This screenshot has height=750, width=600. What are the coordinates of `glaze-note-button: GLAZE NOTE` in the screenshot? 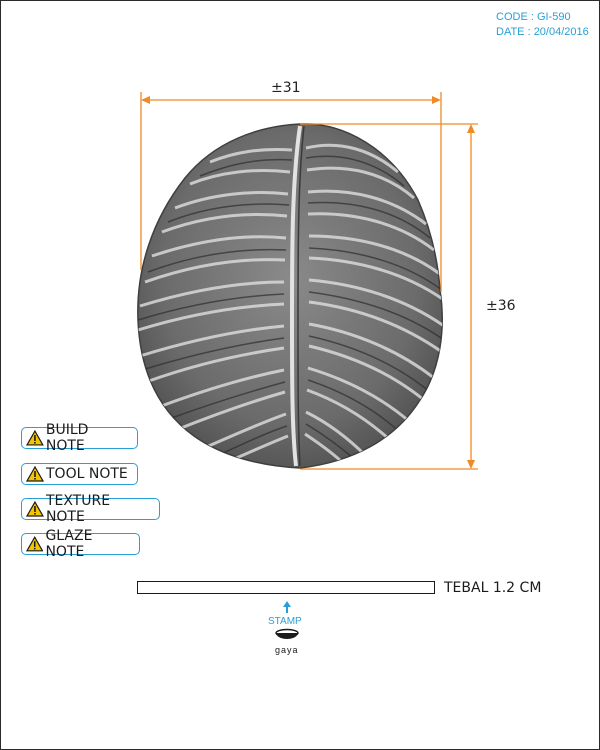 It's located at (80, 544).